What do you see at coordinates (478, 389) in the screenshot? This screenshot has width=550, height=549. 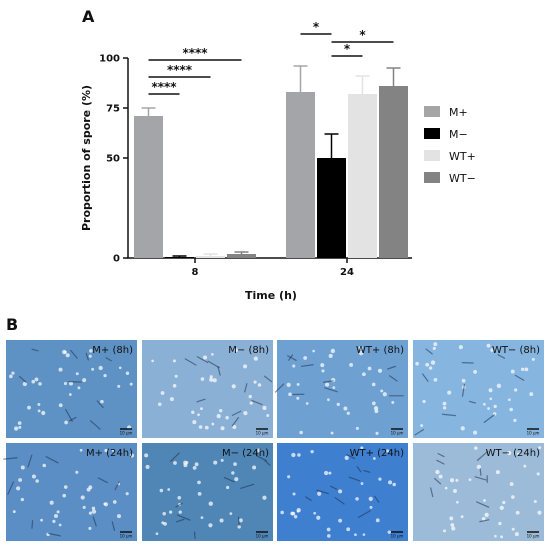 I see `micrograph-panel: WT− (8h) 10 μm` at bounding box center [478, 389].